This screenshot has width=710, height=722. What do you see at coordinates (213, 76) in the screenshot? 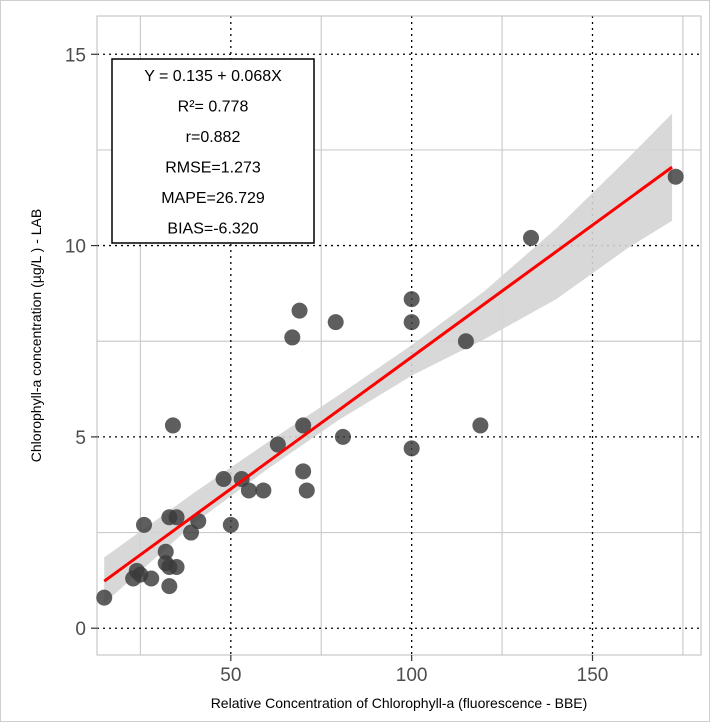
I see `annotation-line-equation: Y = 0.135 + 0.068X` at bounding box center [213, 76].